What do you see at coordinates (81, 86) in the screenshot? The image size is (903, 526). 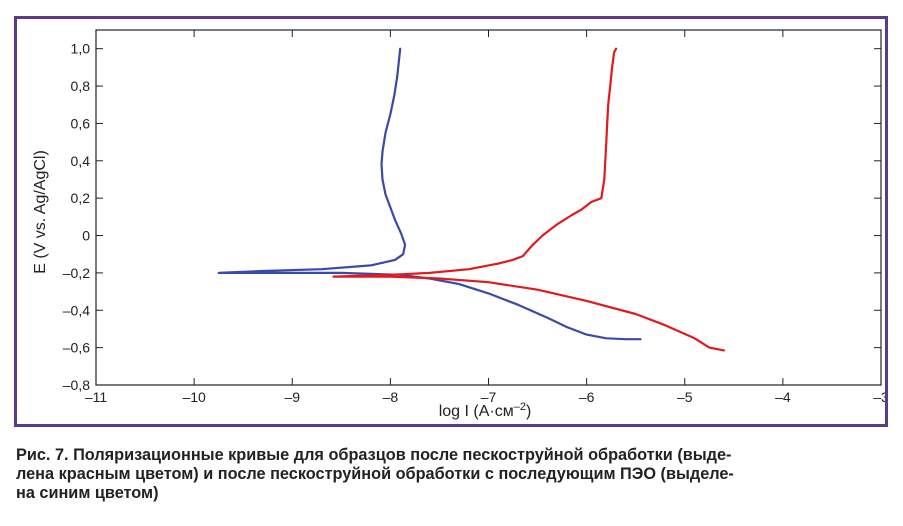 I see `y-tick-label: 0,8` at bounding box center [81, 86].